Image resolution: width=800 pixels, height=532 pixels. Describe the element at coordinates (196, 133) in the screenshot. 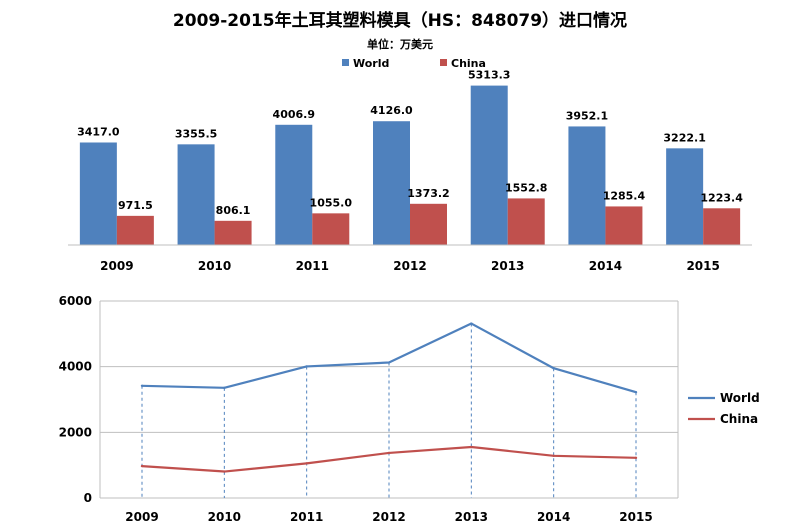

I see `data-label-world-2010: 3355.5` at that location.